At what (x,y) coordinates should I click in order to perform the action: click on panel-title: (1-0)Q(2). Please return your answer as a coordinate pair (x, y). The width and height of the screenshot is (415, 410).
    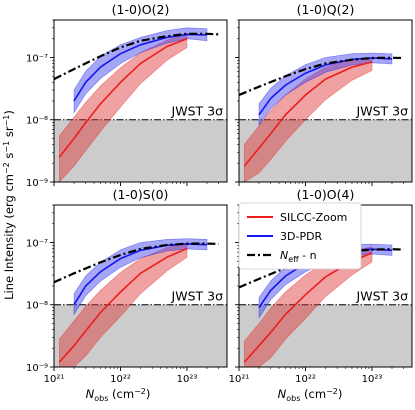
    Looking at the image, I should click on (326, 9).